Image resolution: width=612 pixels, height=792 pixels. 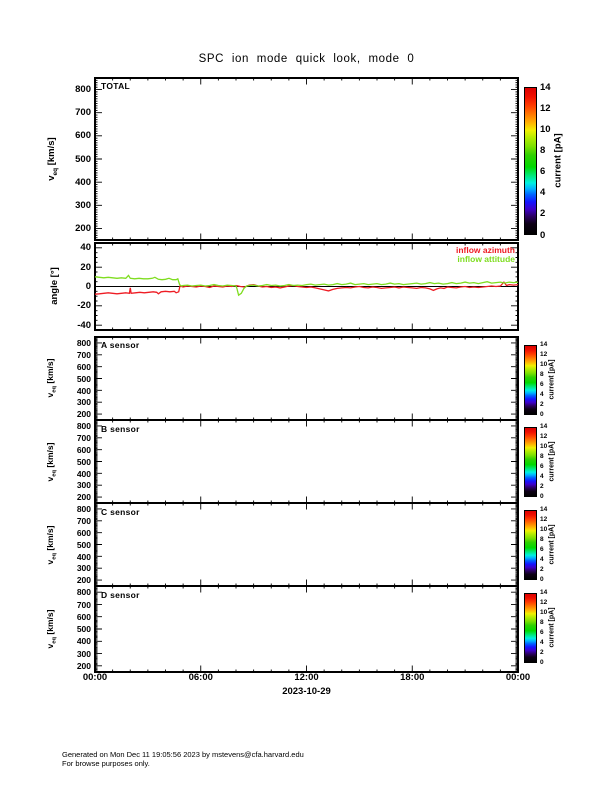 What do you see at coordinates (88, 286) in the screenshot?
I see `y-tick-label: 0` at bounding box center [88, 286].